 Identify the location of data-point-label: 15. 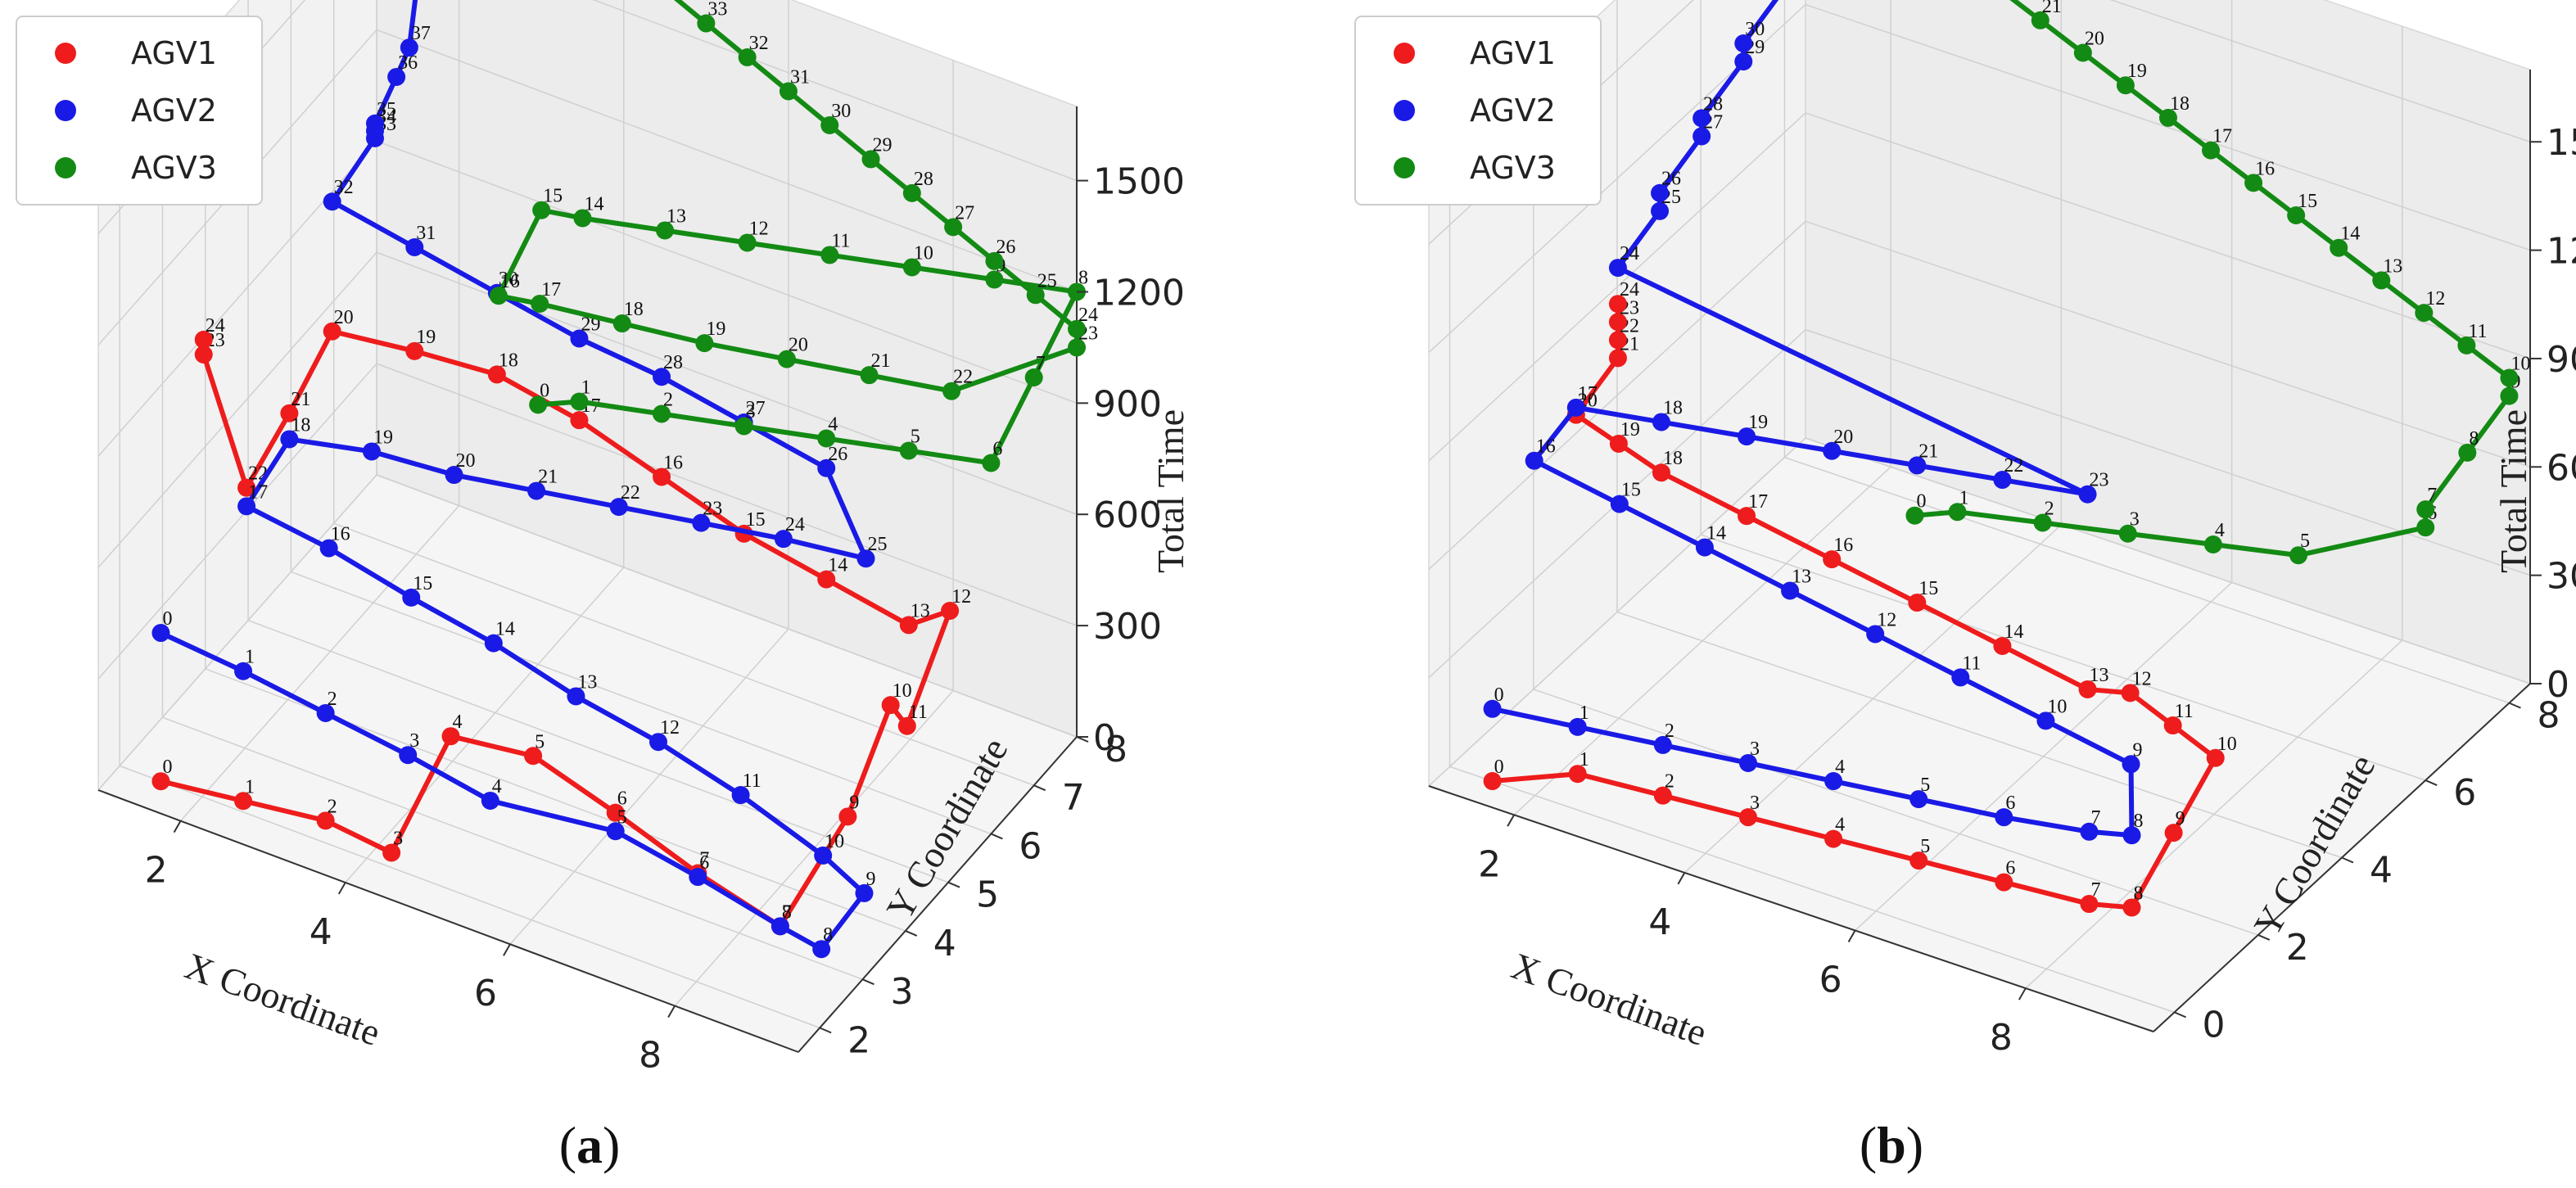
(1928, 589).